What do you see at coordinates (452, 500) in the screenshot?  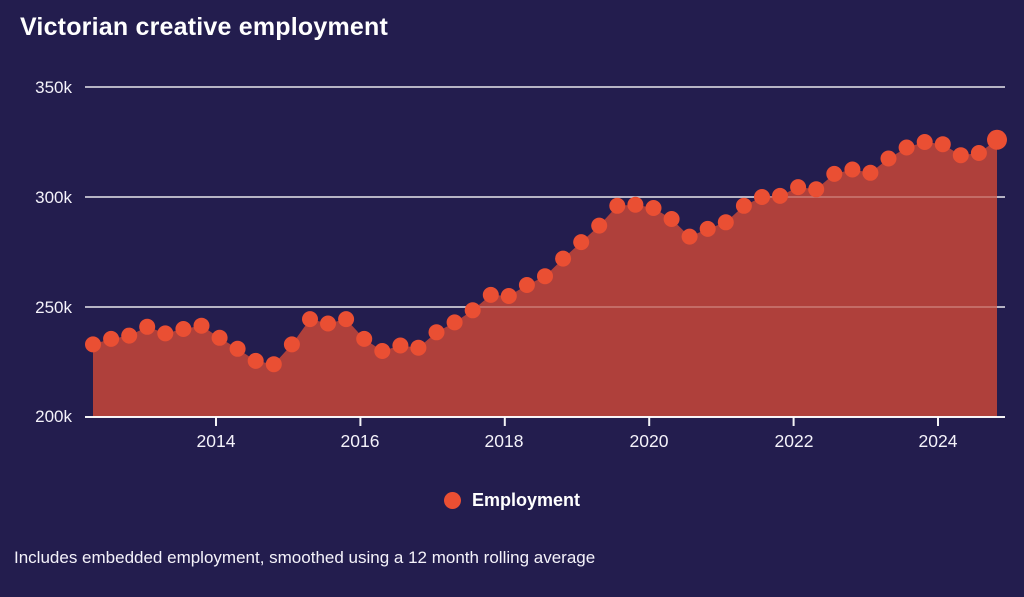 I see `legend-marker-icon` at bounding box center [452, 500].